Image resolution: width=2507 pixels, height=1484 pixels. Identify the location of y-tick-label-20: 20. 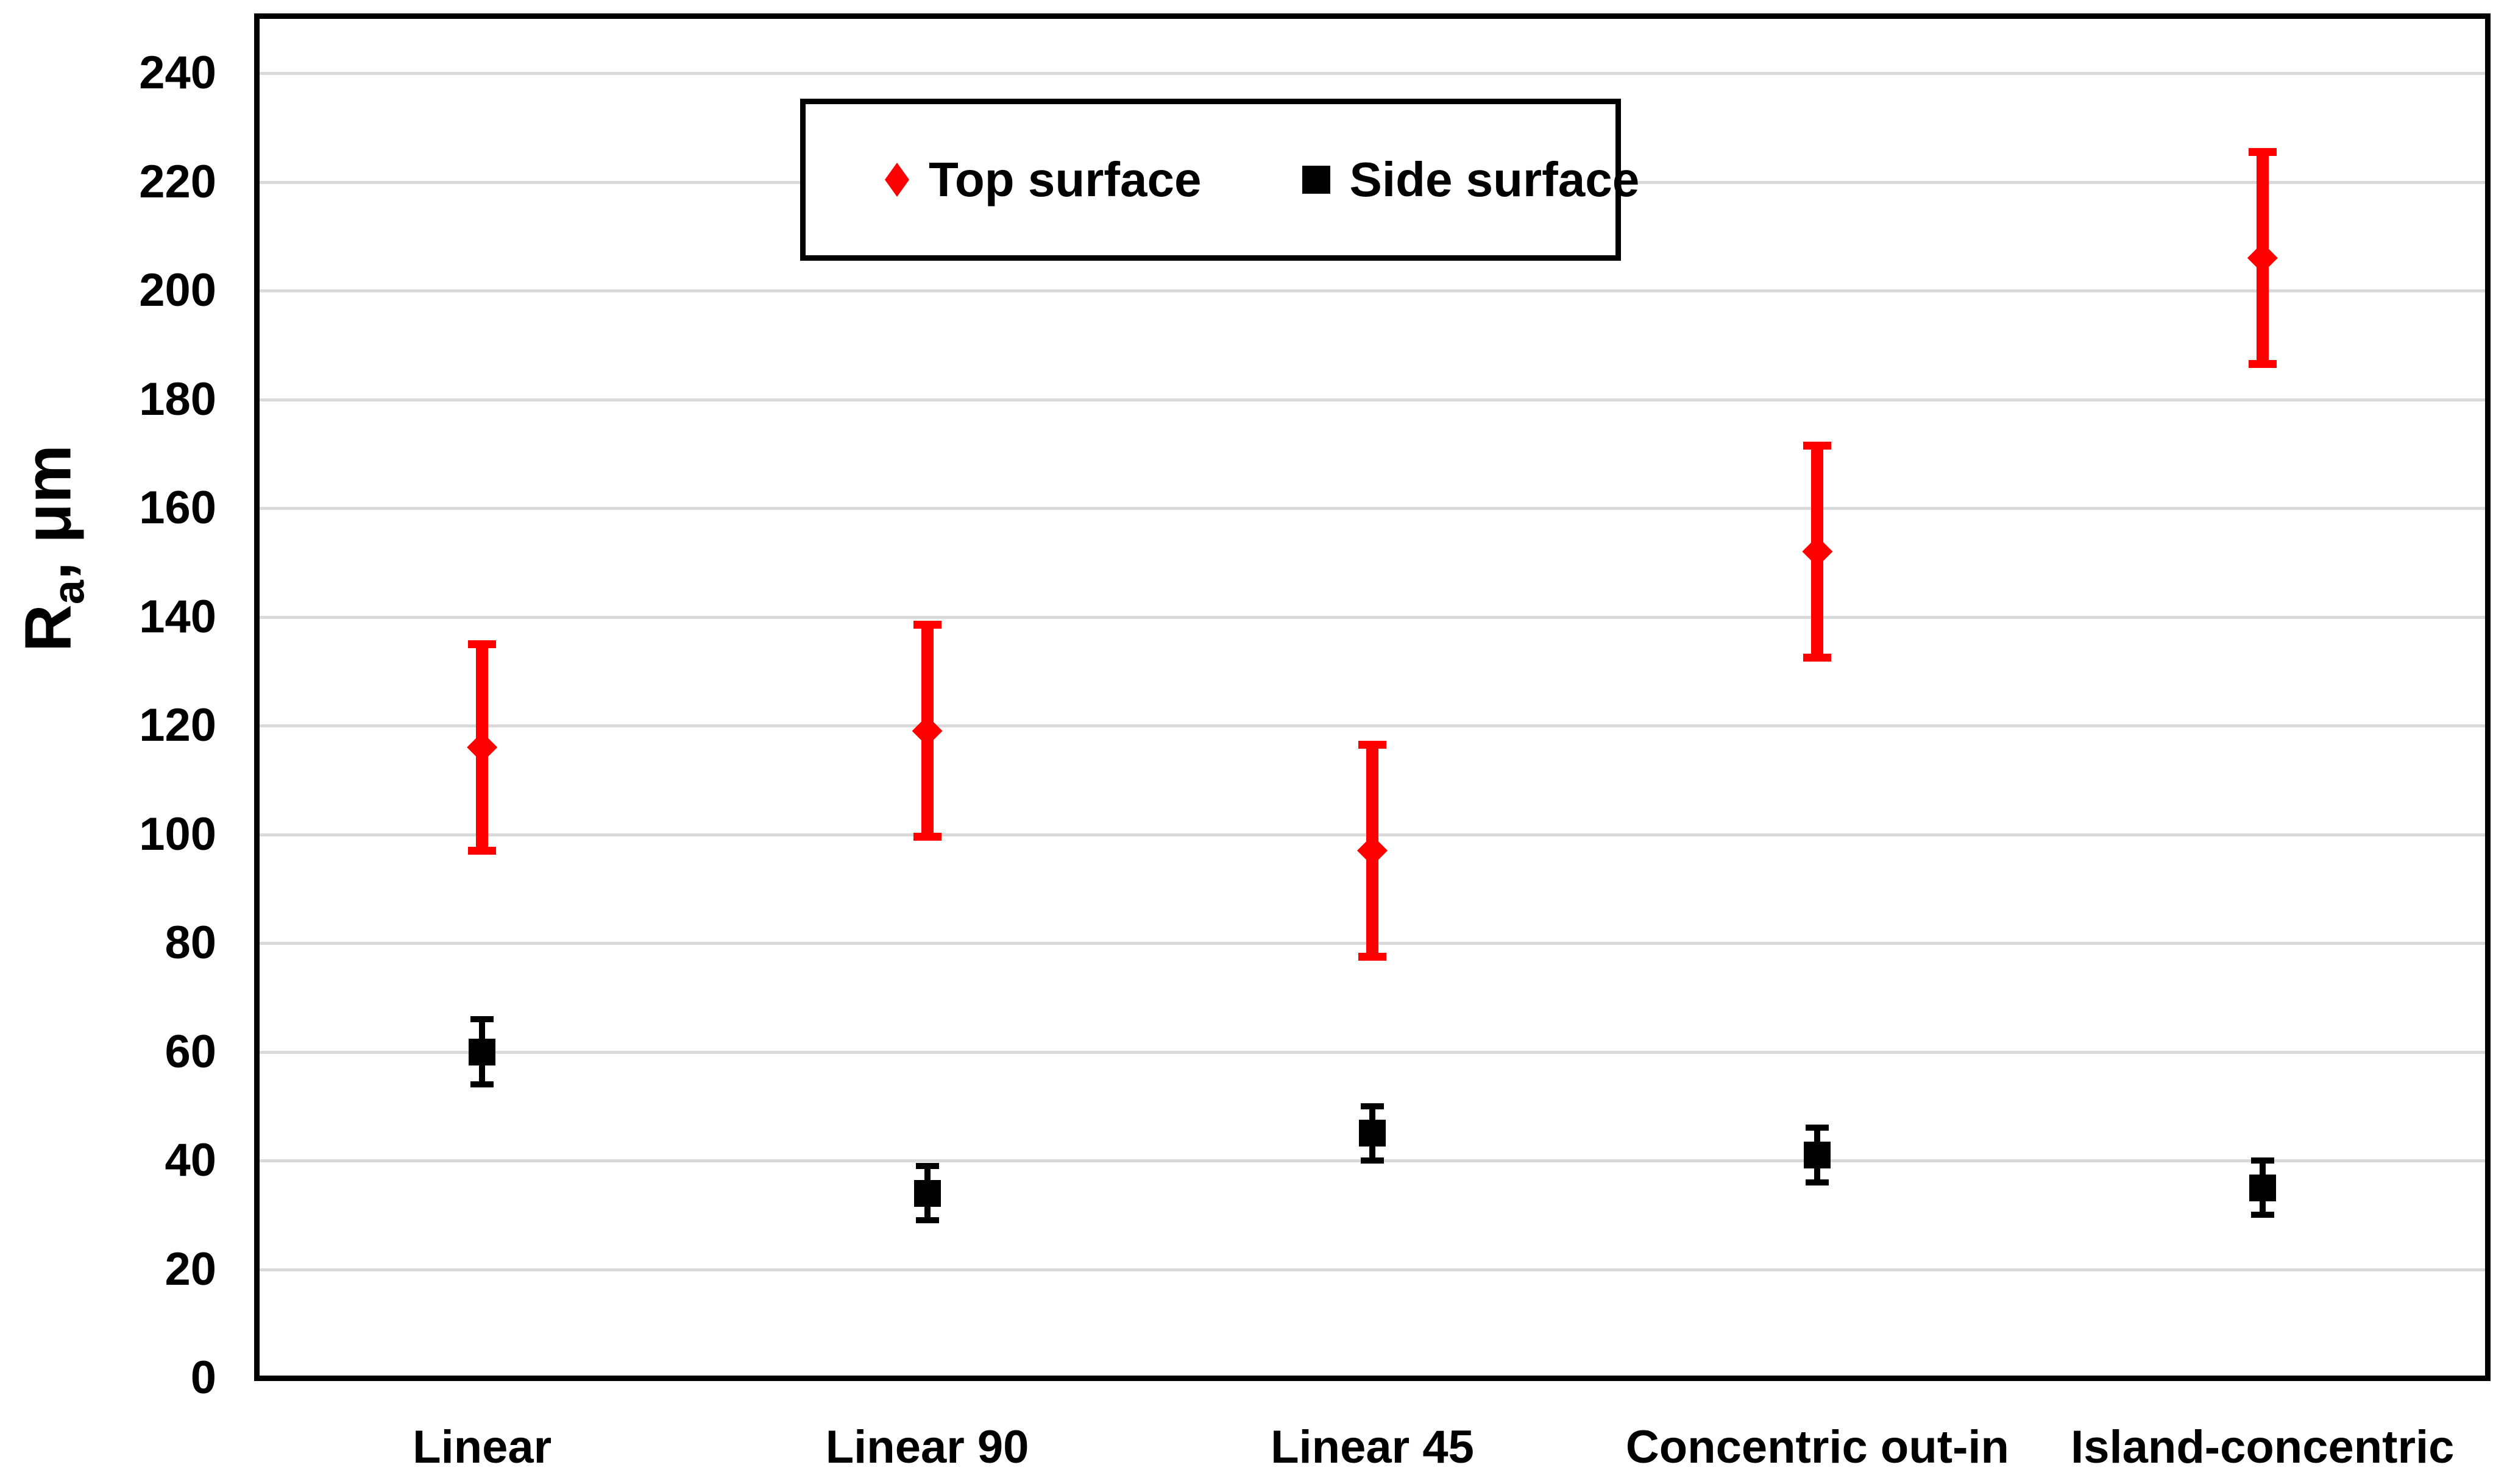
(191, 1269).